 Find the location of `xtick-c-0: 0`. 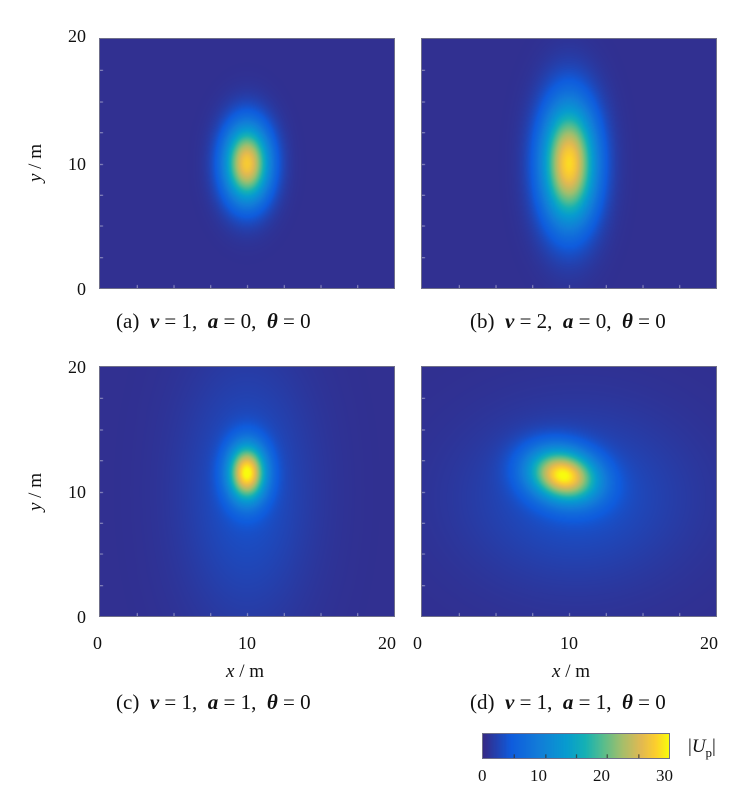

xtick-c-0: 0 is located at coordinates (97, 643).